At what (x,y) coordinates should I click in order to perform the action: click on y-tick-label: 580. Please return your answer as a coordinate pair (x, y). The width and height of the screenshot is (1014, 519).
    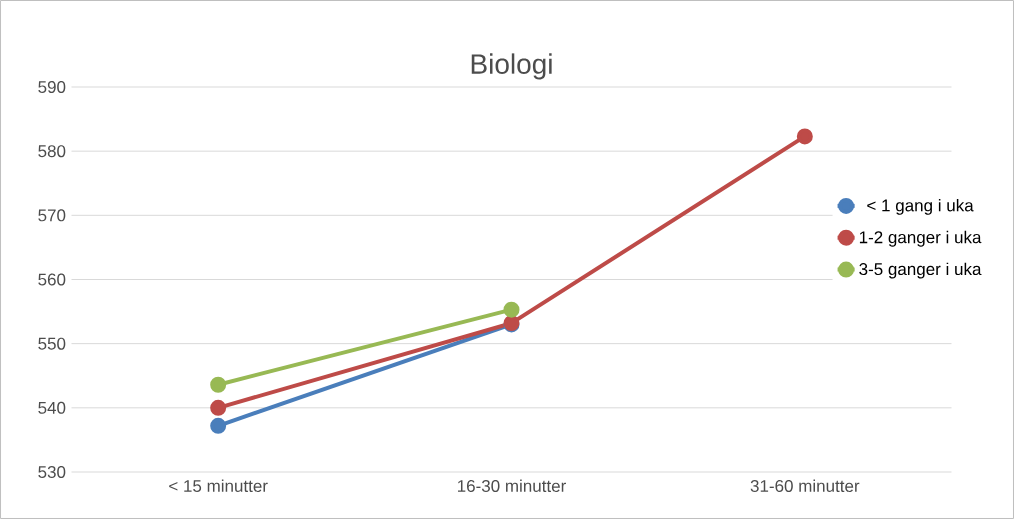
    Looking at the image, I should click on (52, 151).